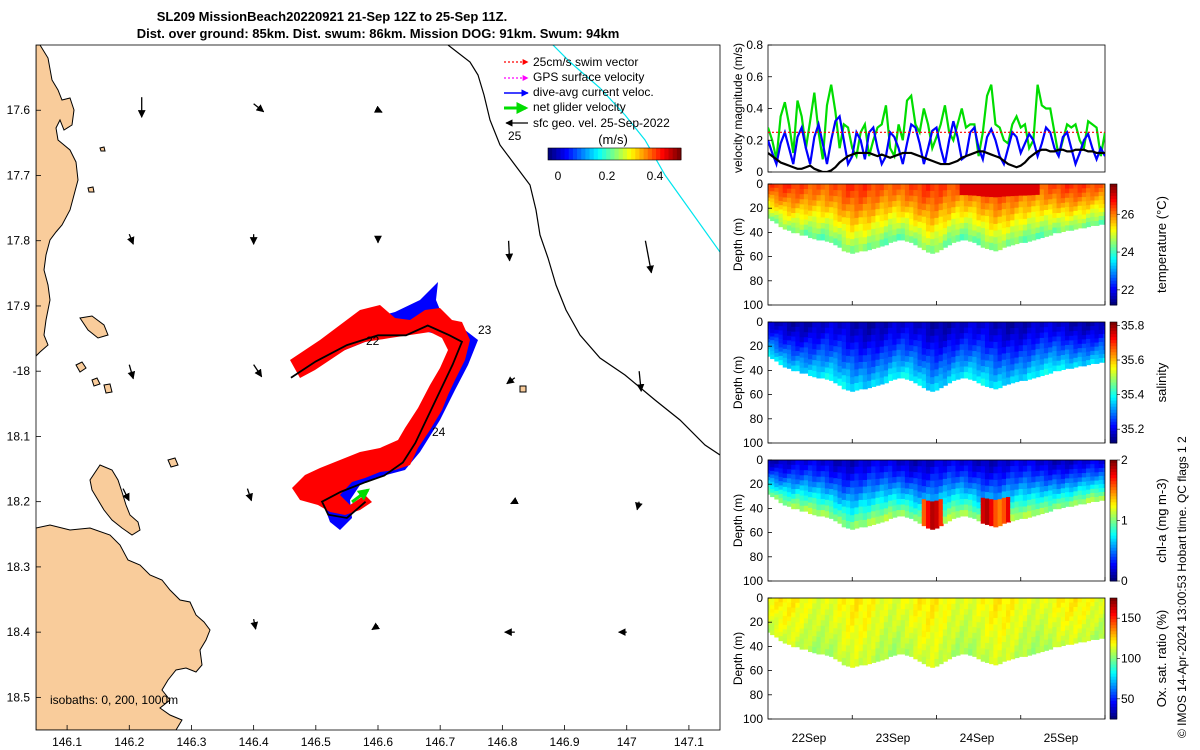  I want to click on map-xtick-label: 146.7, so click(440, 742).